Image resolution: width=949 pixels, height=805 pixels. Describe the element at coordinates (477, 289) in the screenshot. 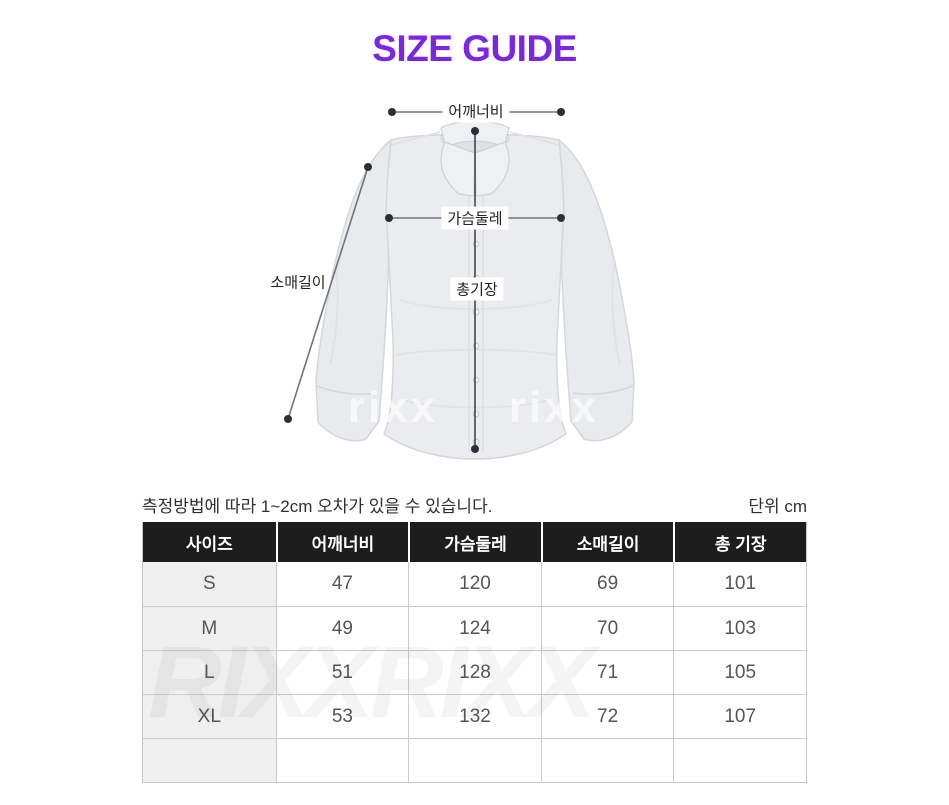

I see `label-total-length: 총기장` at that location.